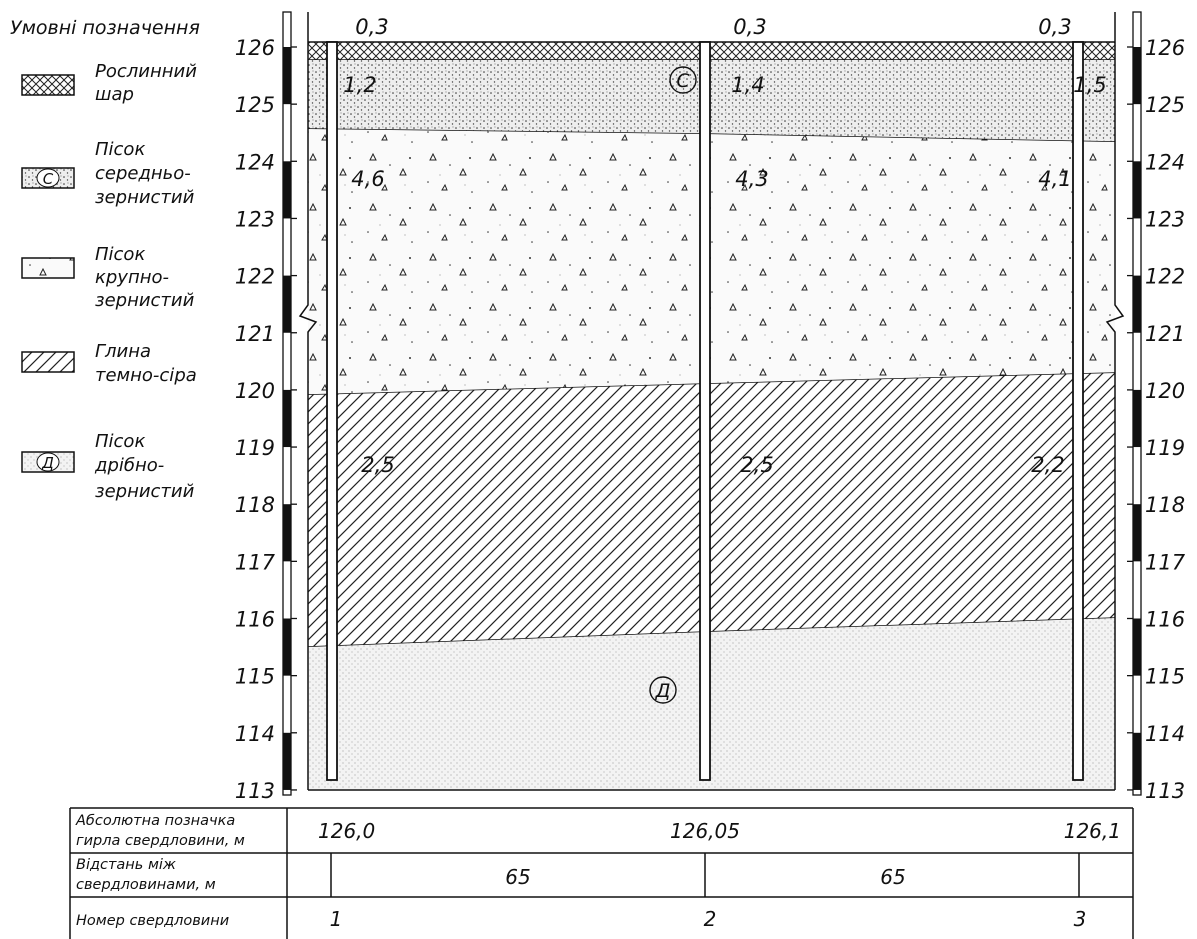  Describe the element at coordinates (255, 391) in the screenshot. I see `elevation-label: 120` at that location.